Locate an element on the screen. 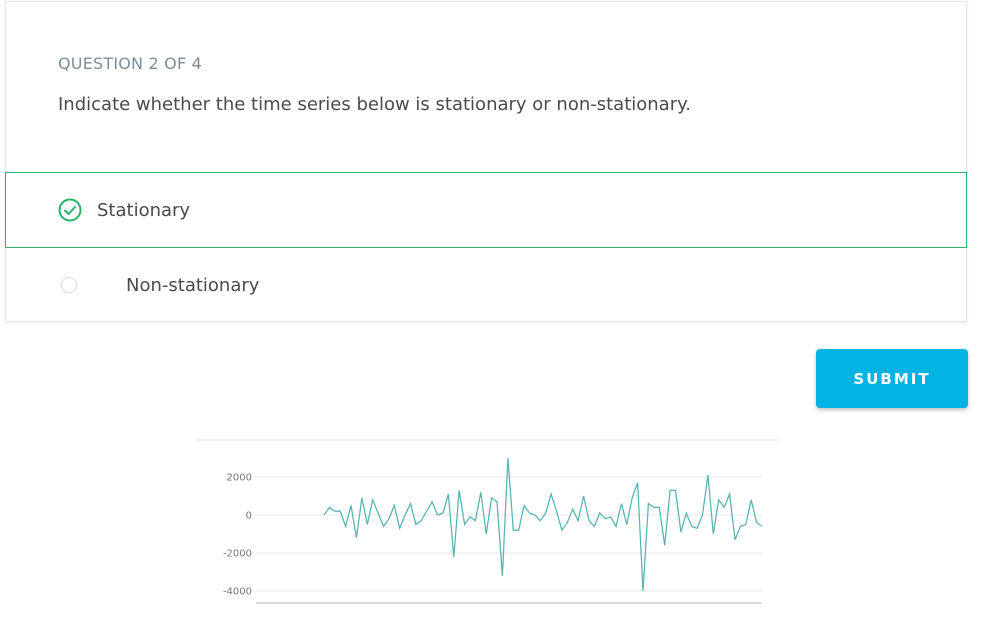 The image size is (984, 628). series-line is located at coordinates (543, 524).